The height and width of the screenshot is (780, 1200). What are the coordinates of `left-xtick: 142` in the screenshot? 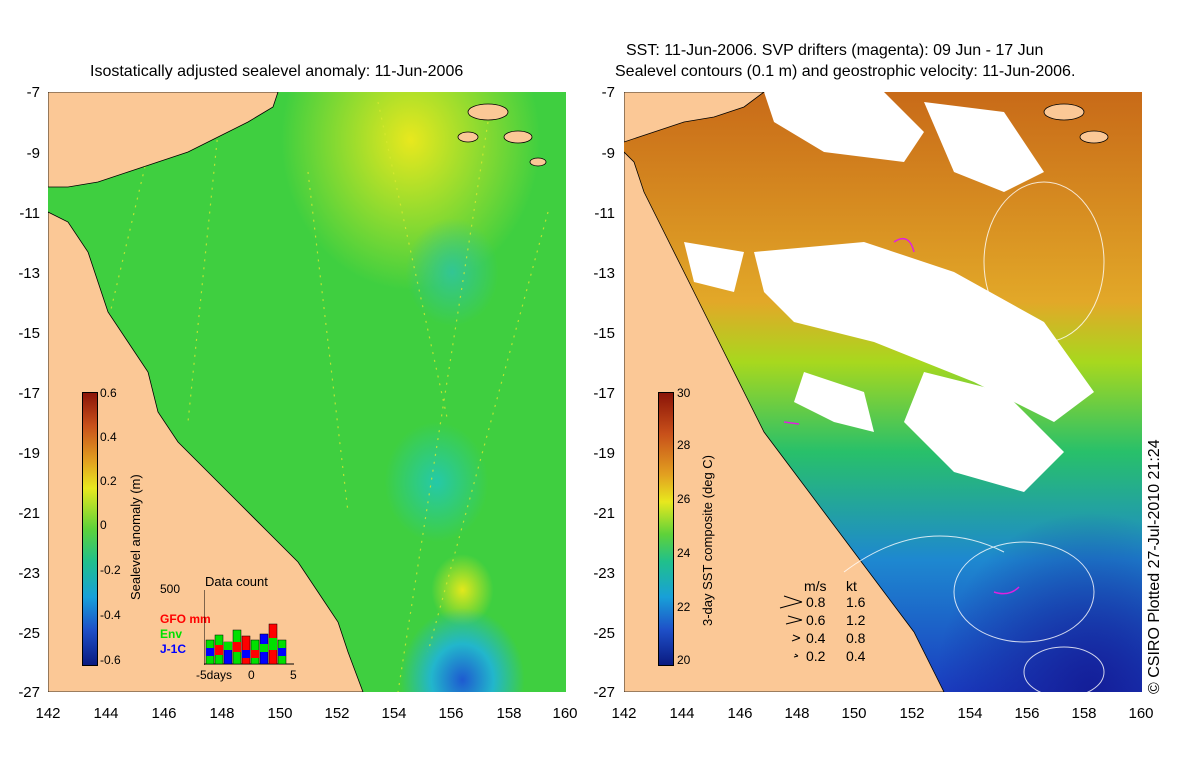 It's located at (48, 713).